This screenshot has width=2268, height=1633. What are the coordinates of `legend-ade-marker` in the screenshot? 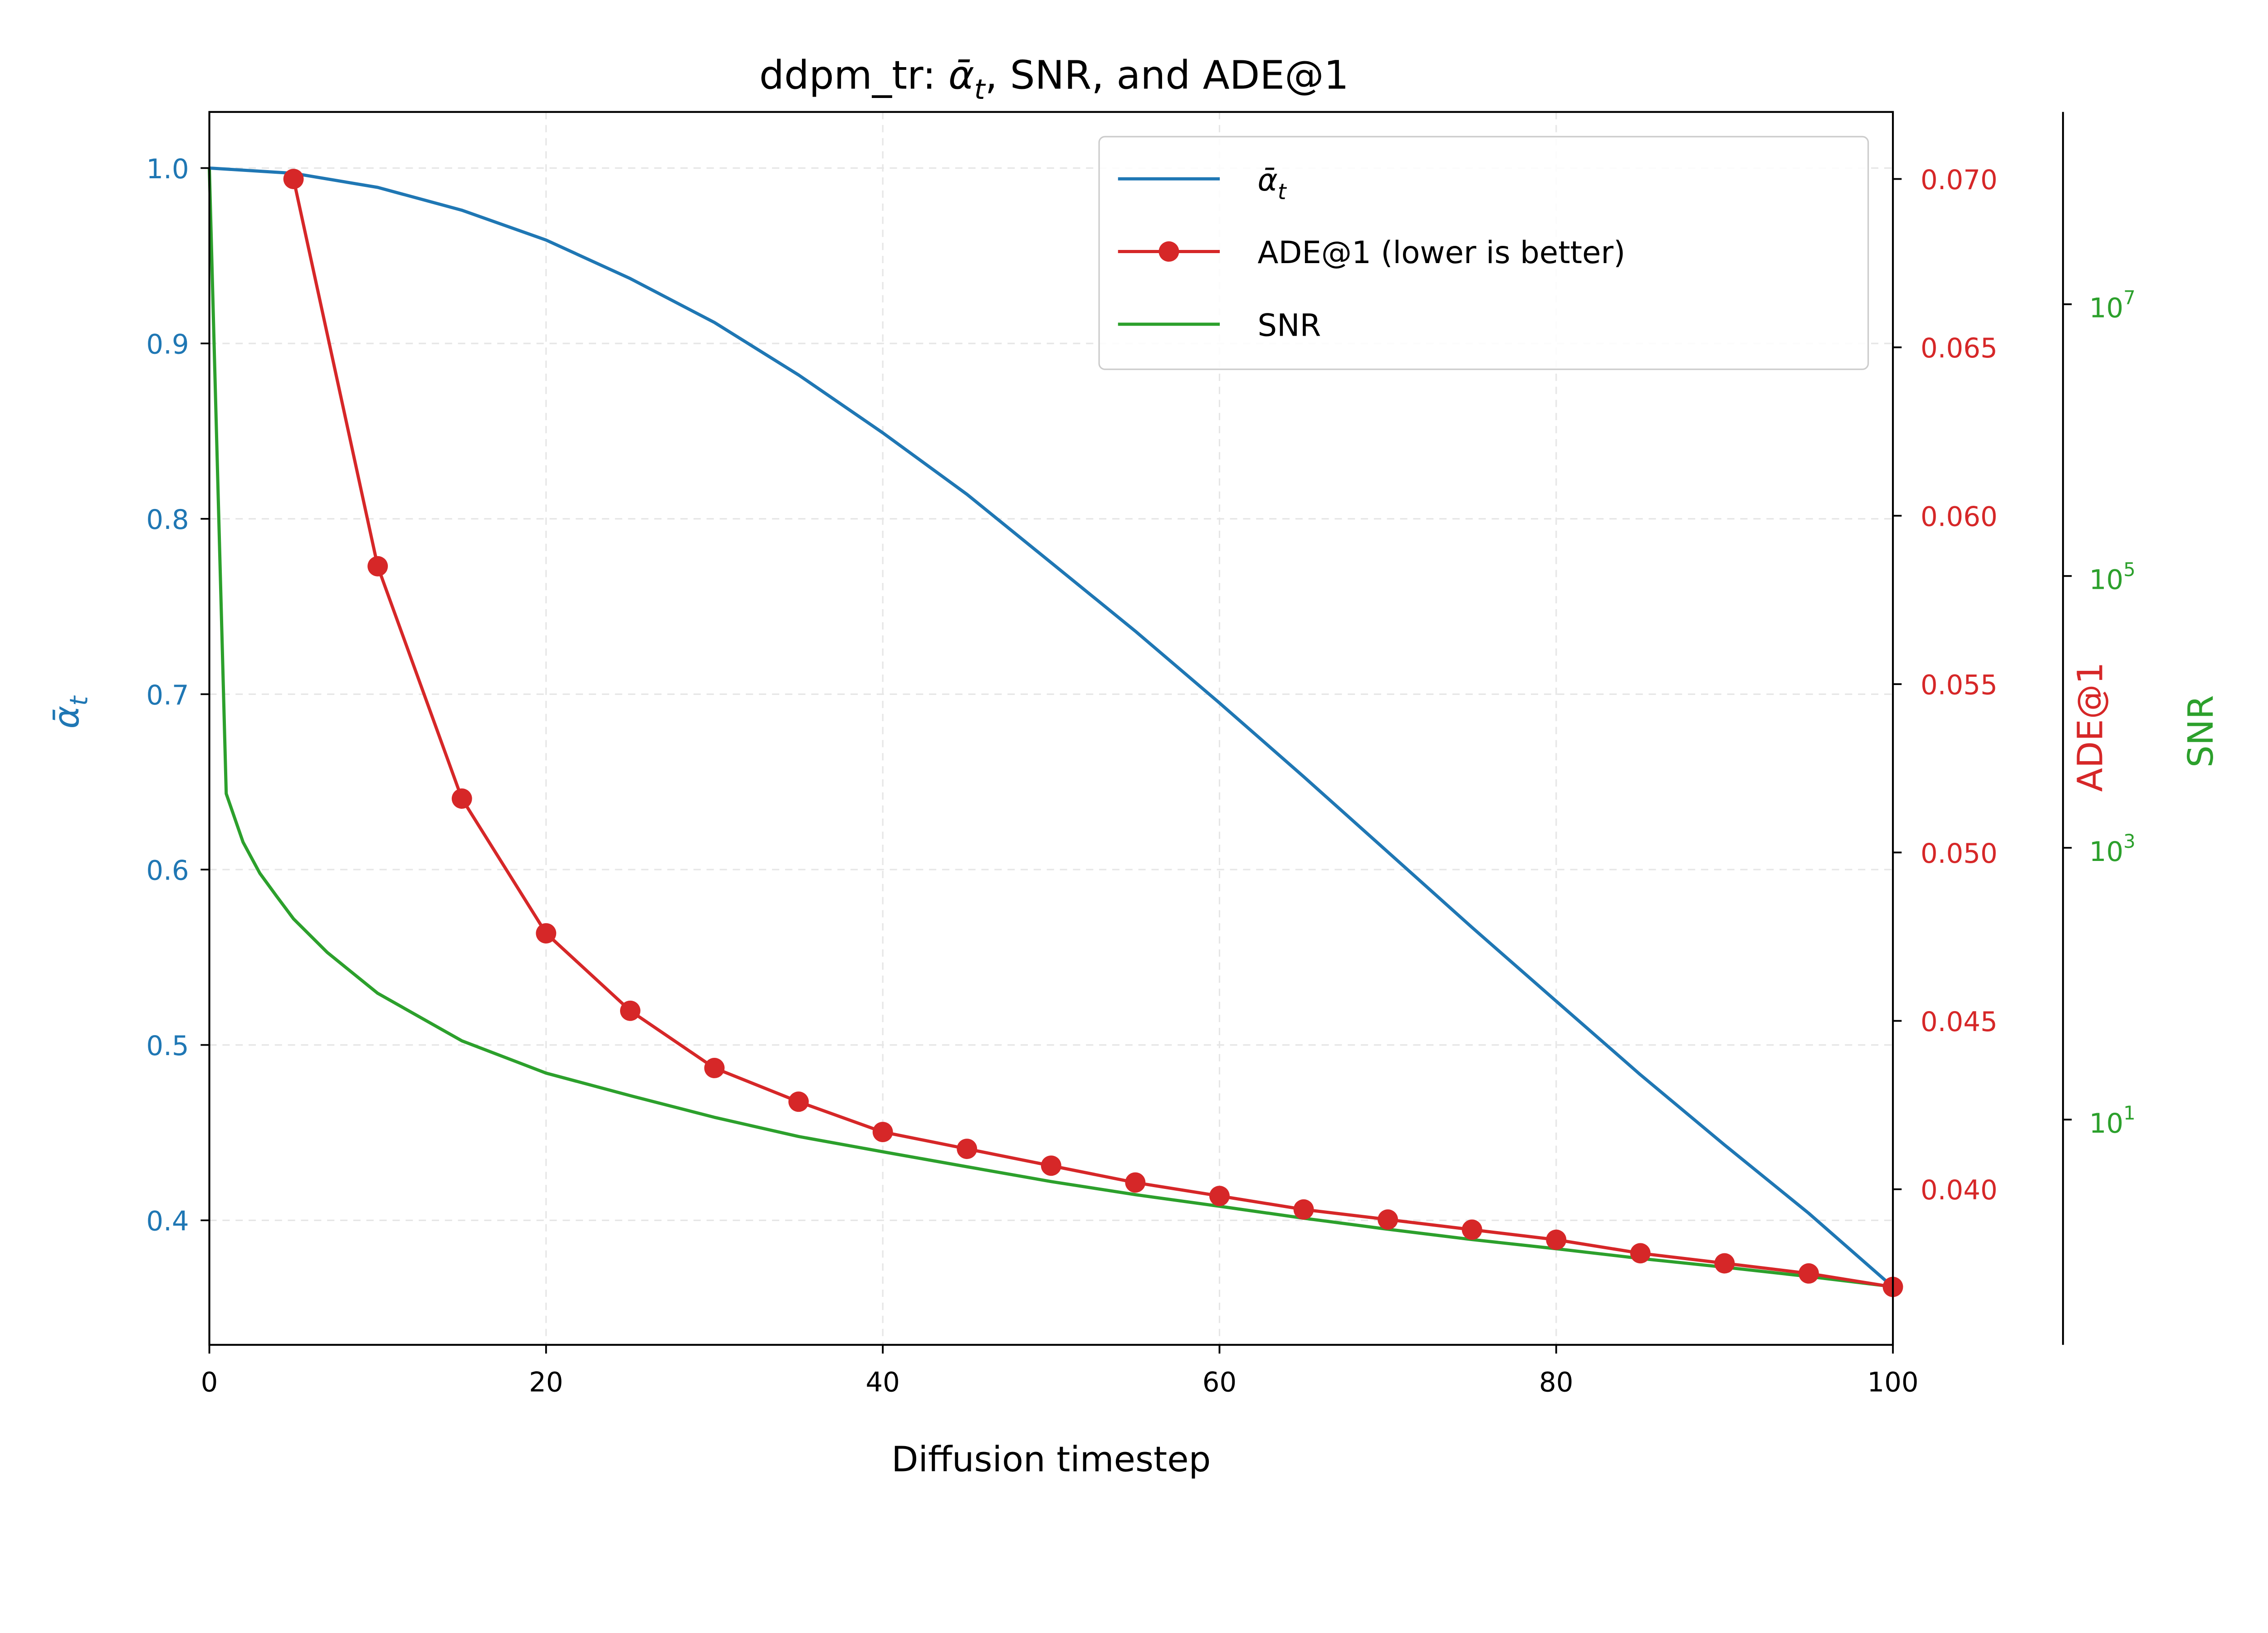 It's located at (1168, 251).